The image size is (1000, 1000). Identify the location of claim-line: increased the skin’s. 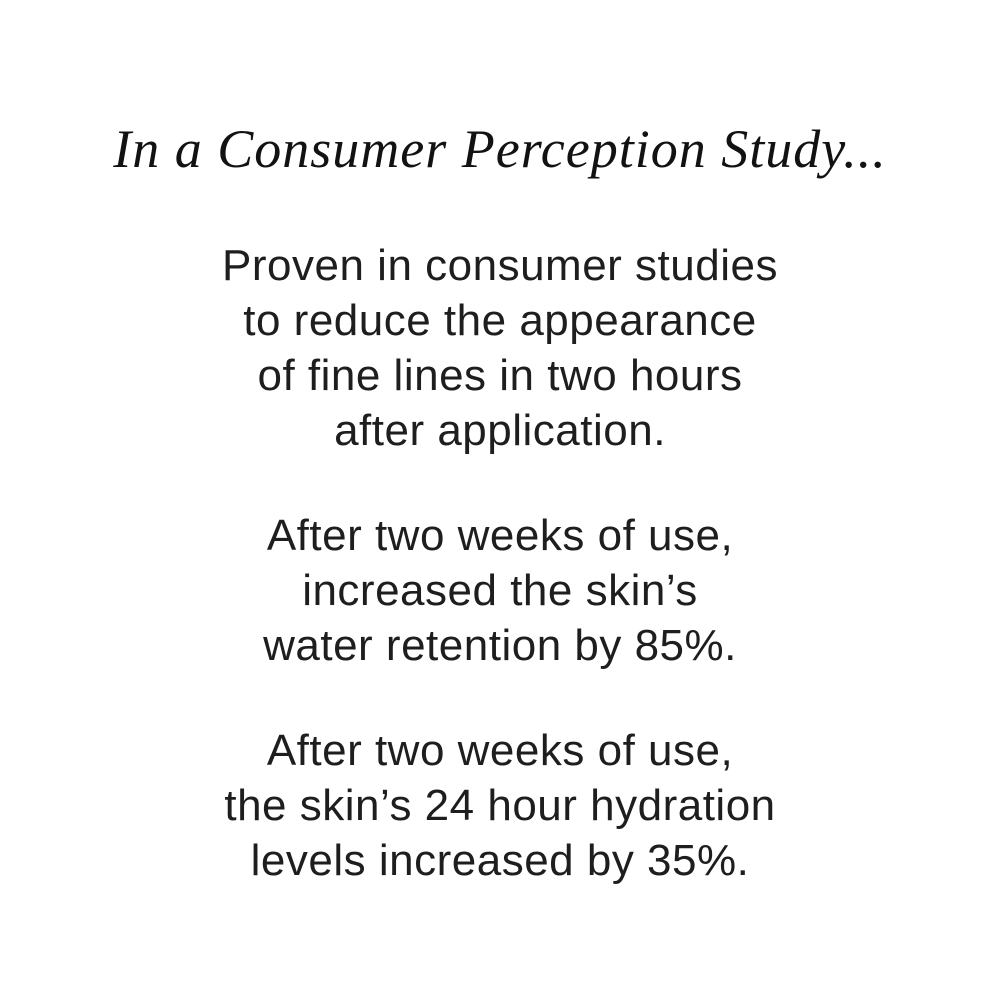
(500, 591).